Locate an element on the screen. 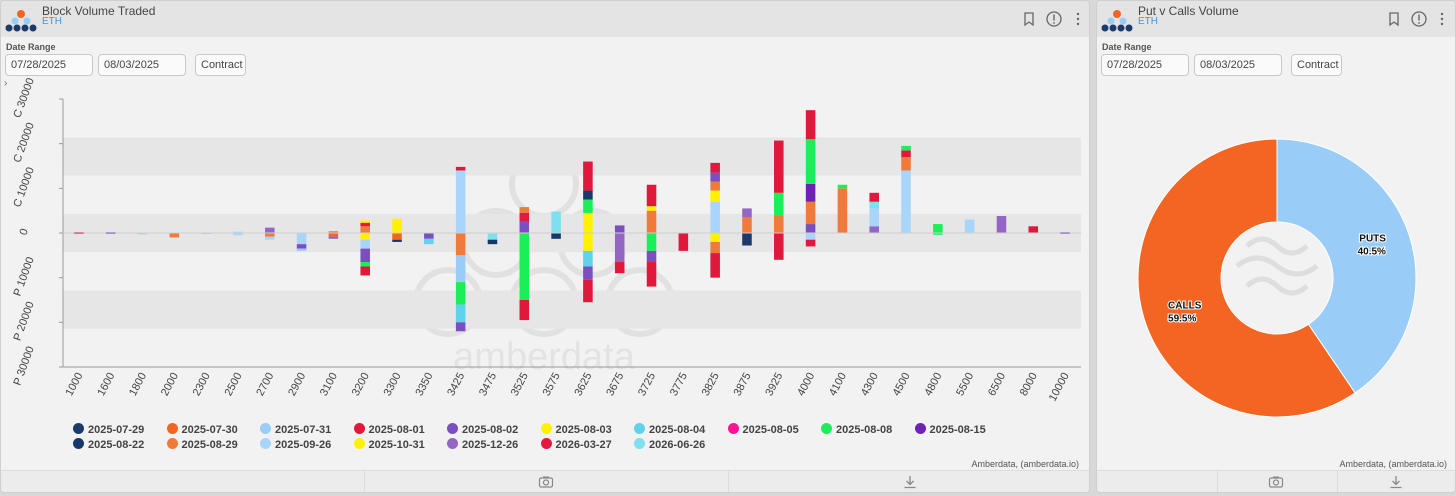 Image resolution: width=1456 pixels, height=496 pixels. camera-icon is located at coordinates (1276, 482).